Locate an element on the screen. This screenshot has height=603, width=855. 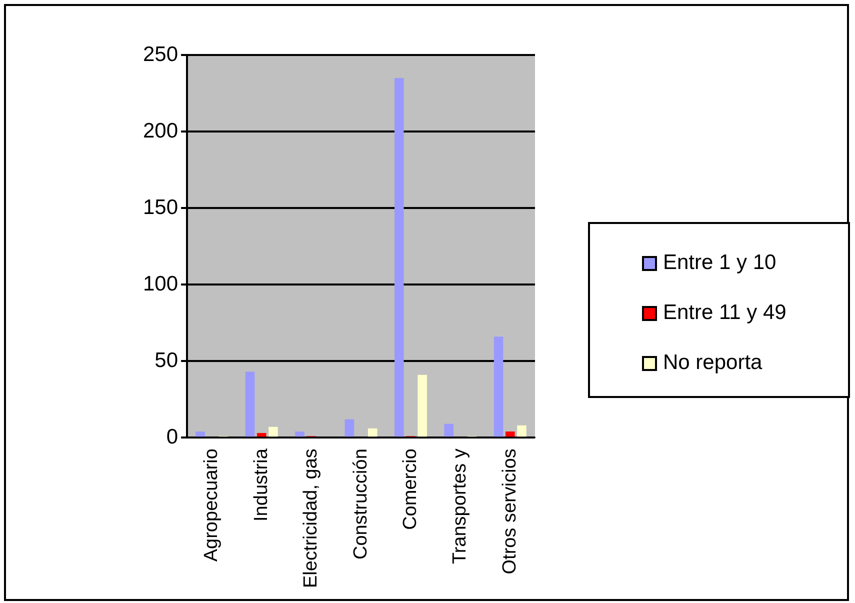
legend-label: No reporta is located at coordinates (712, 363).